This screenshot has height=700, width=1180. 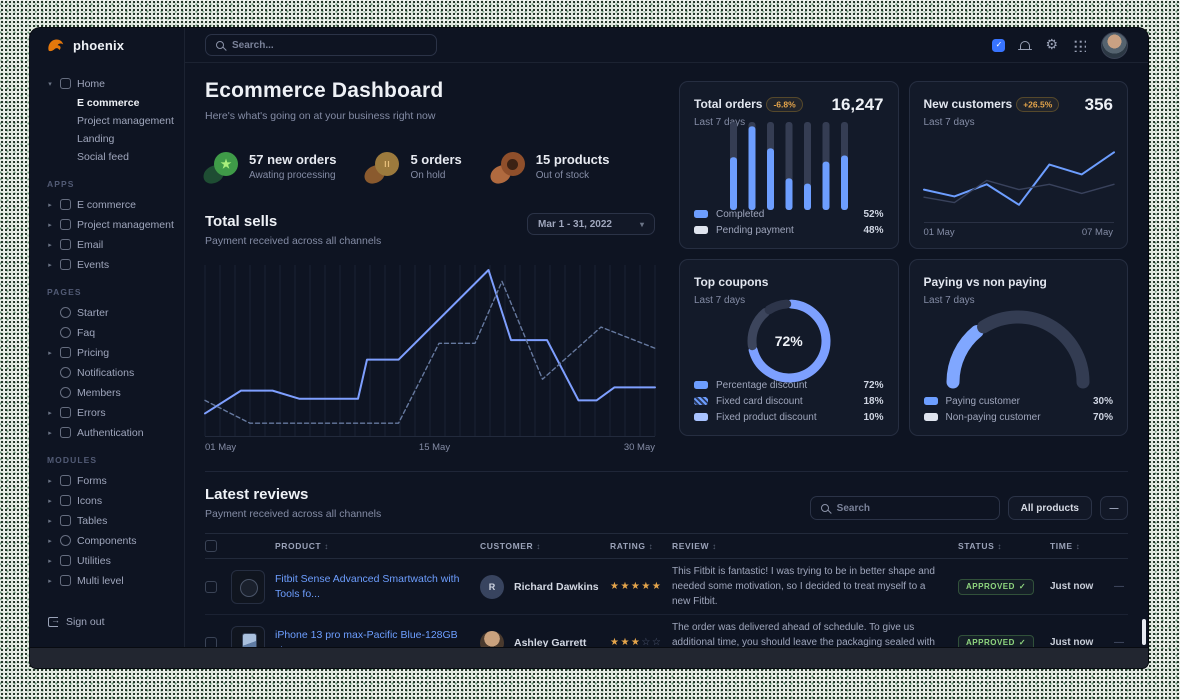 I want to click on sidebar-item-ecommerce-dashboard: E commerce, so click(x=108, y=103).